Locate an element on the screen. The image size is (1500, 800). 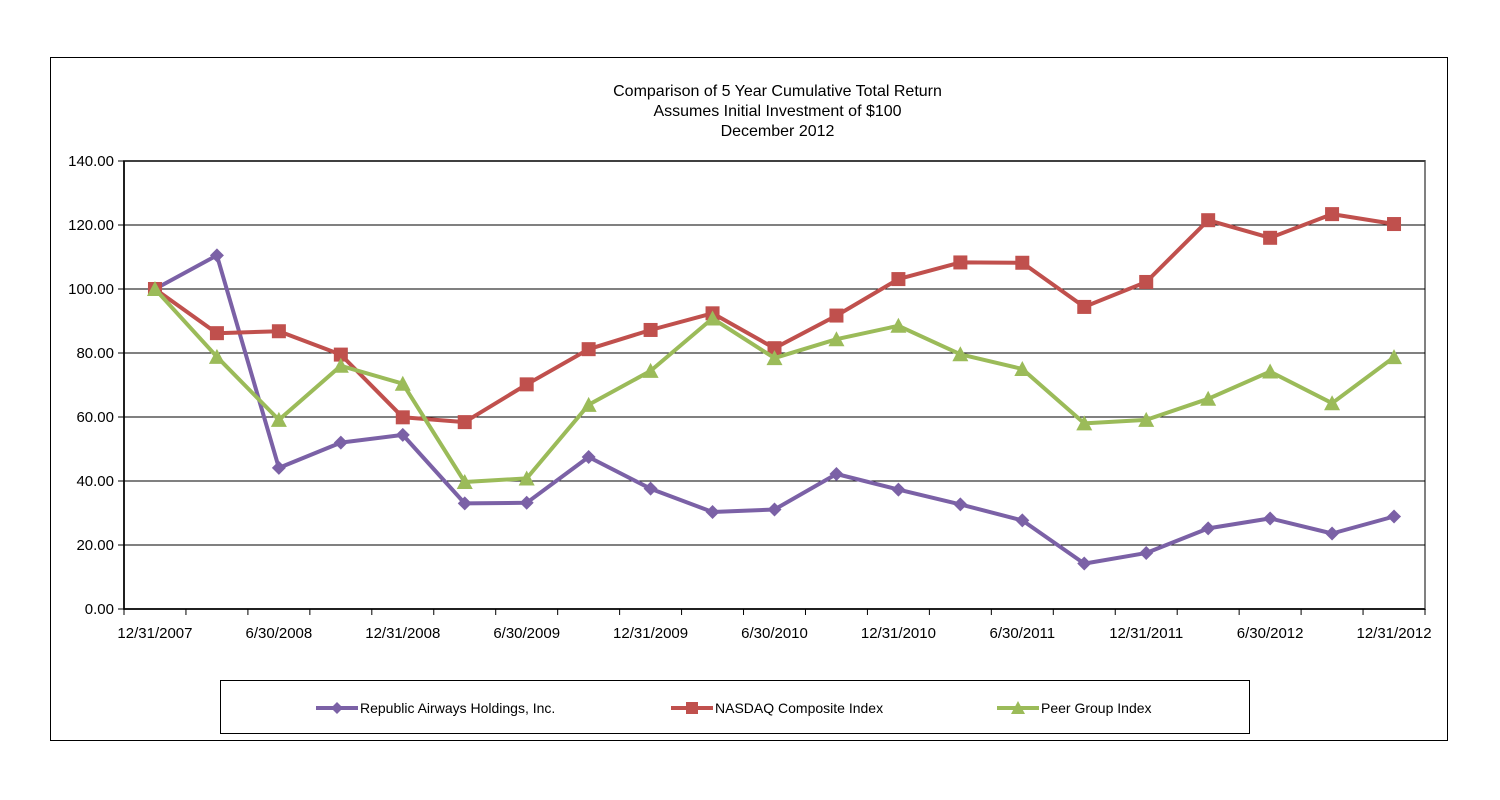
y-tick-label: 120.00 is located at coordinates (91, 225).